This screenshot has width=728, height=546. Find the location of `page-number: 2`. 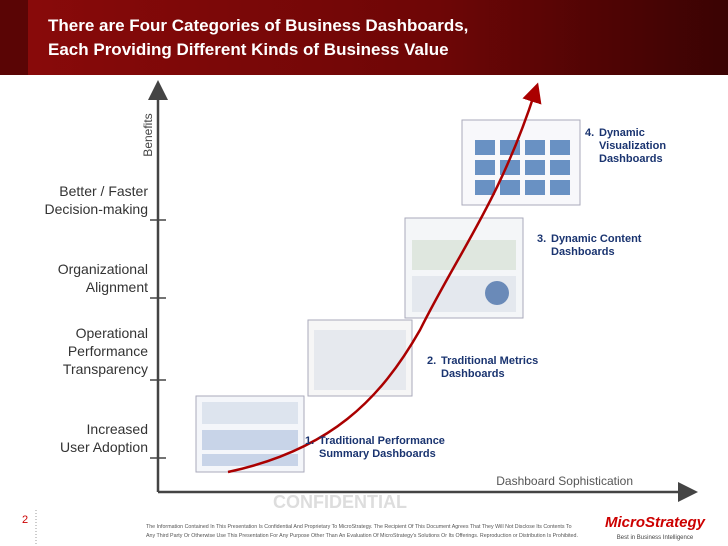

page-number: 2 is located at coordinates (25, 520).